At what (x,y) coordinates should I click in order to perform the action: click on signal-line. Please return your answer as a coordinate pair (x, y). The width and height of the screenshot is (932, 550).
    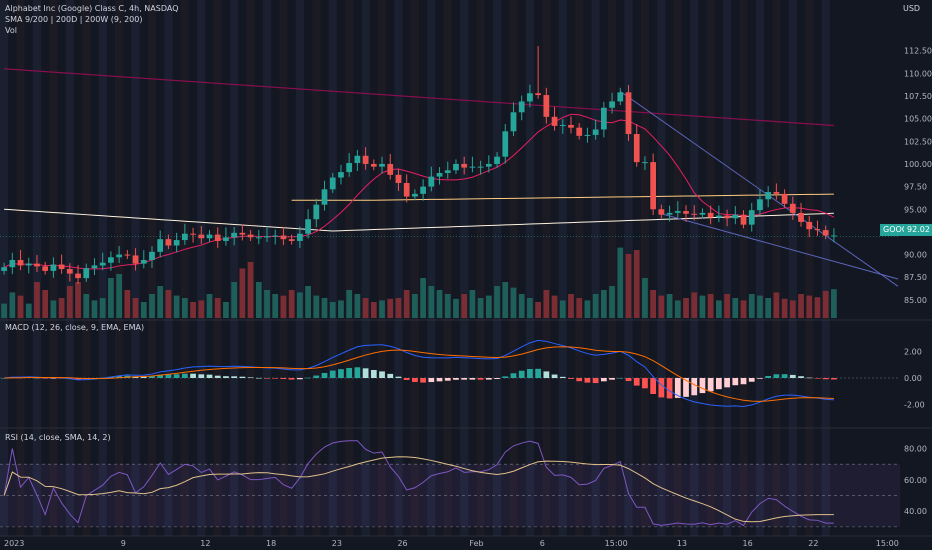
    Looking at the image, I should click on (419, 374).